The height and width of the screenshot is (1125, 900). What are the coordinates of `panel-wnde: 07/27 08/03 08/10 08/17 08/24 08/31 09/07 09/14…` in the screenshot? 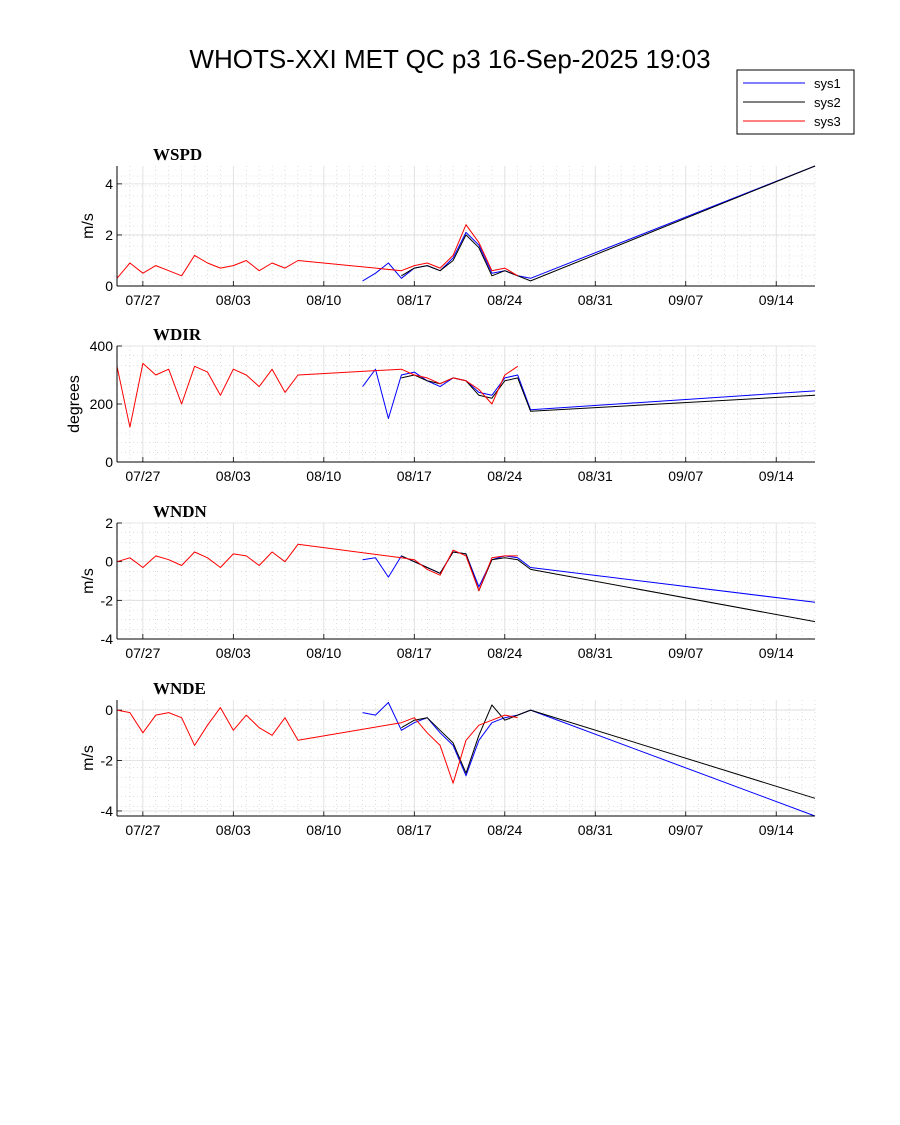 It's located at (448, 758).